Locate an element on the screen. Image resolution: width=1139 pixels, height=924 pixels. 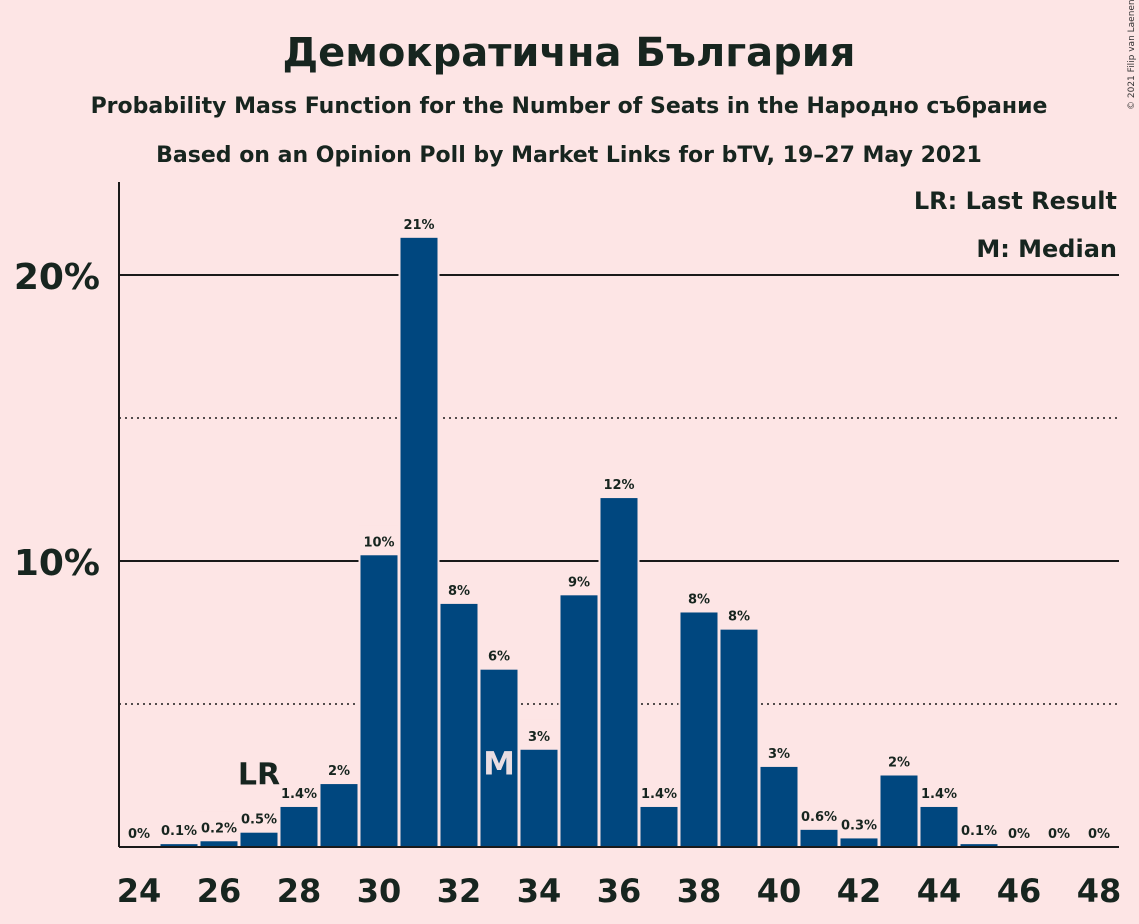
x-tick-labels: 24 26 28 30 32 34 36 38 40 42 44 46 48 is located at coordinates (619, 891).